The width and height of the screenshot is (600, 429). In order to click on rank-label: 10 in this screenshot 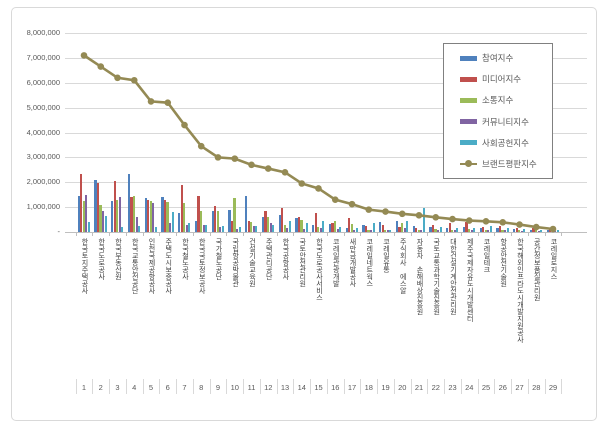, I will do `click(234, 387)`.